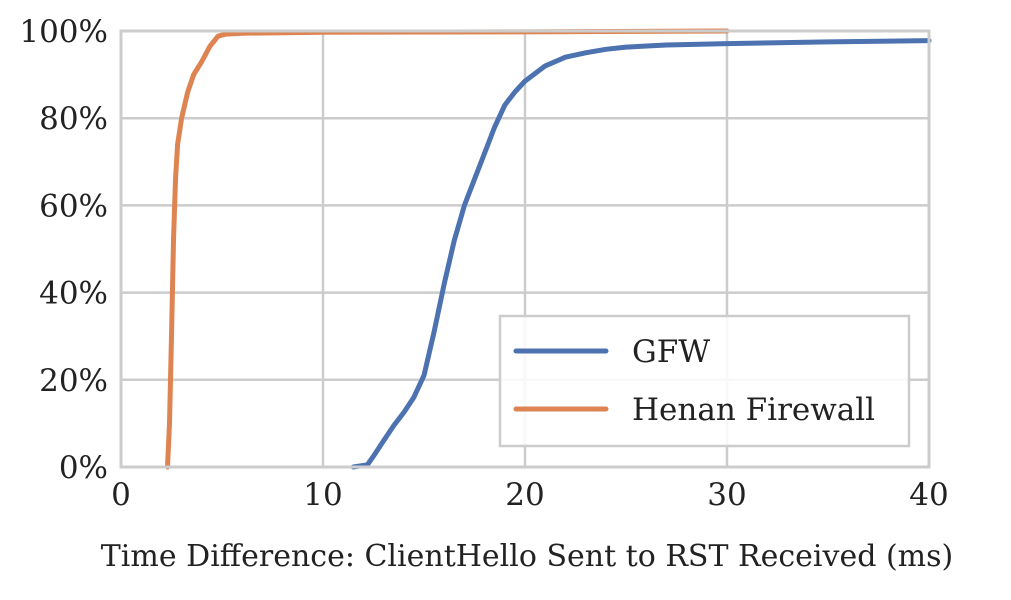 This screenshot has width=1011, height=600. I want to click on y-tick-label: 0%, so click(83, 468).